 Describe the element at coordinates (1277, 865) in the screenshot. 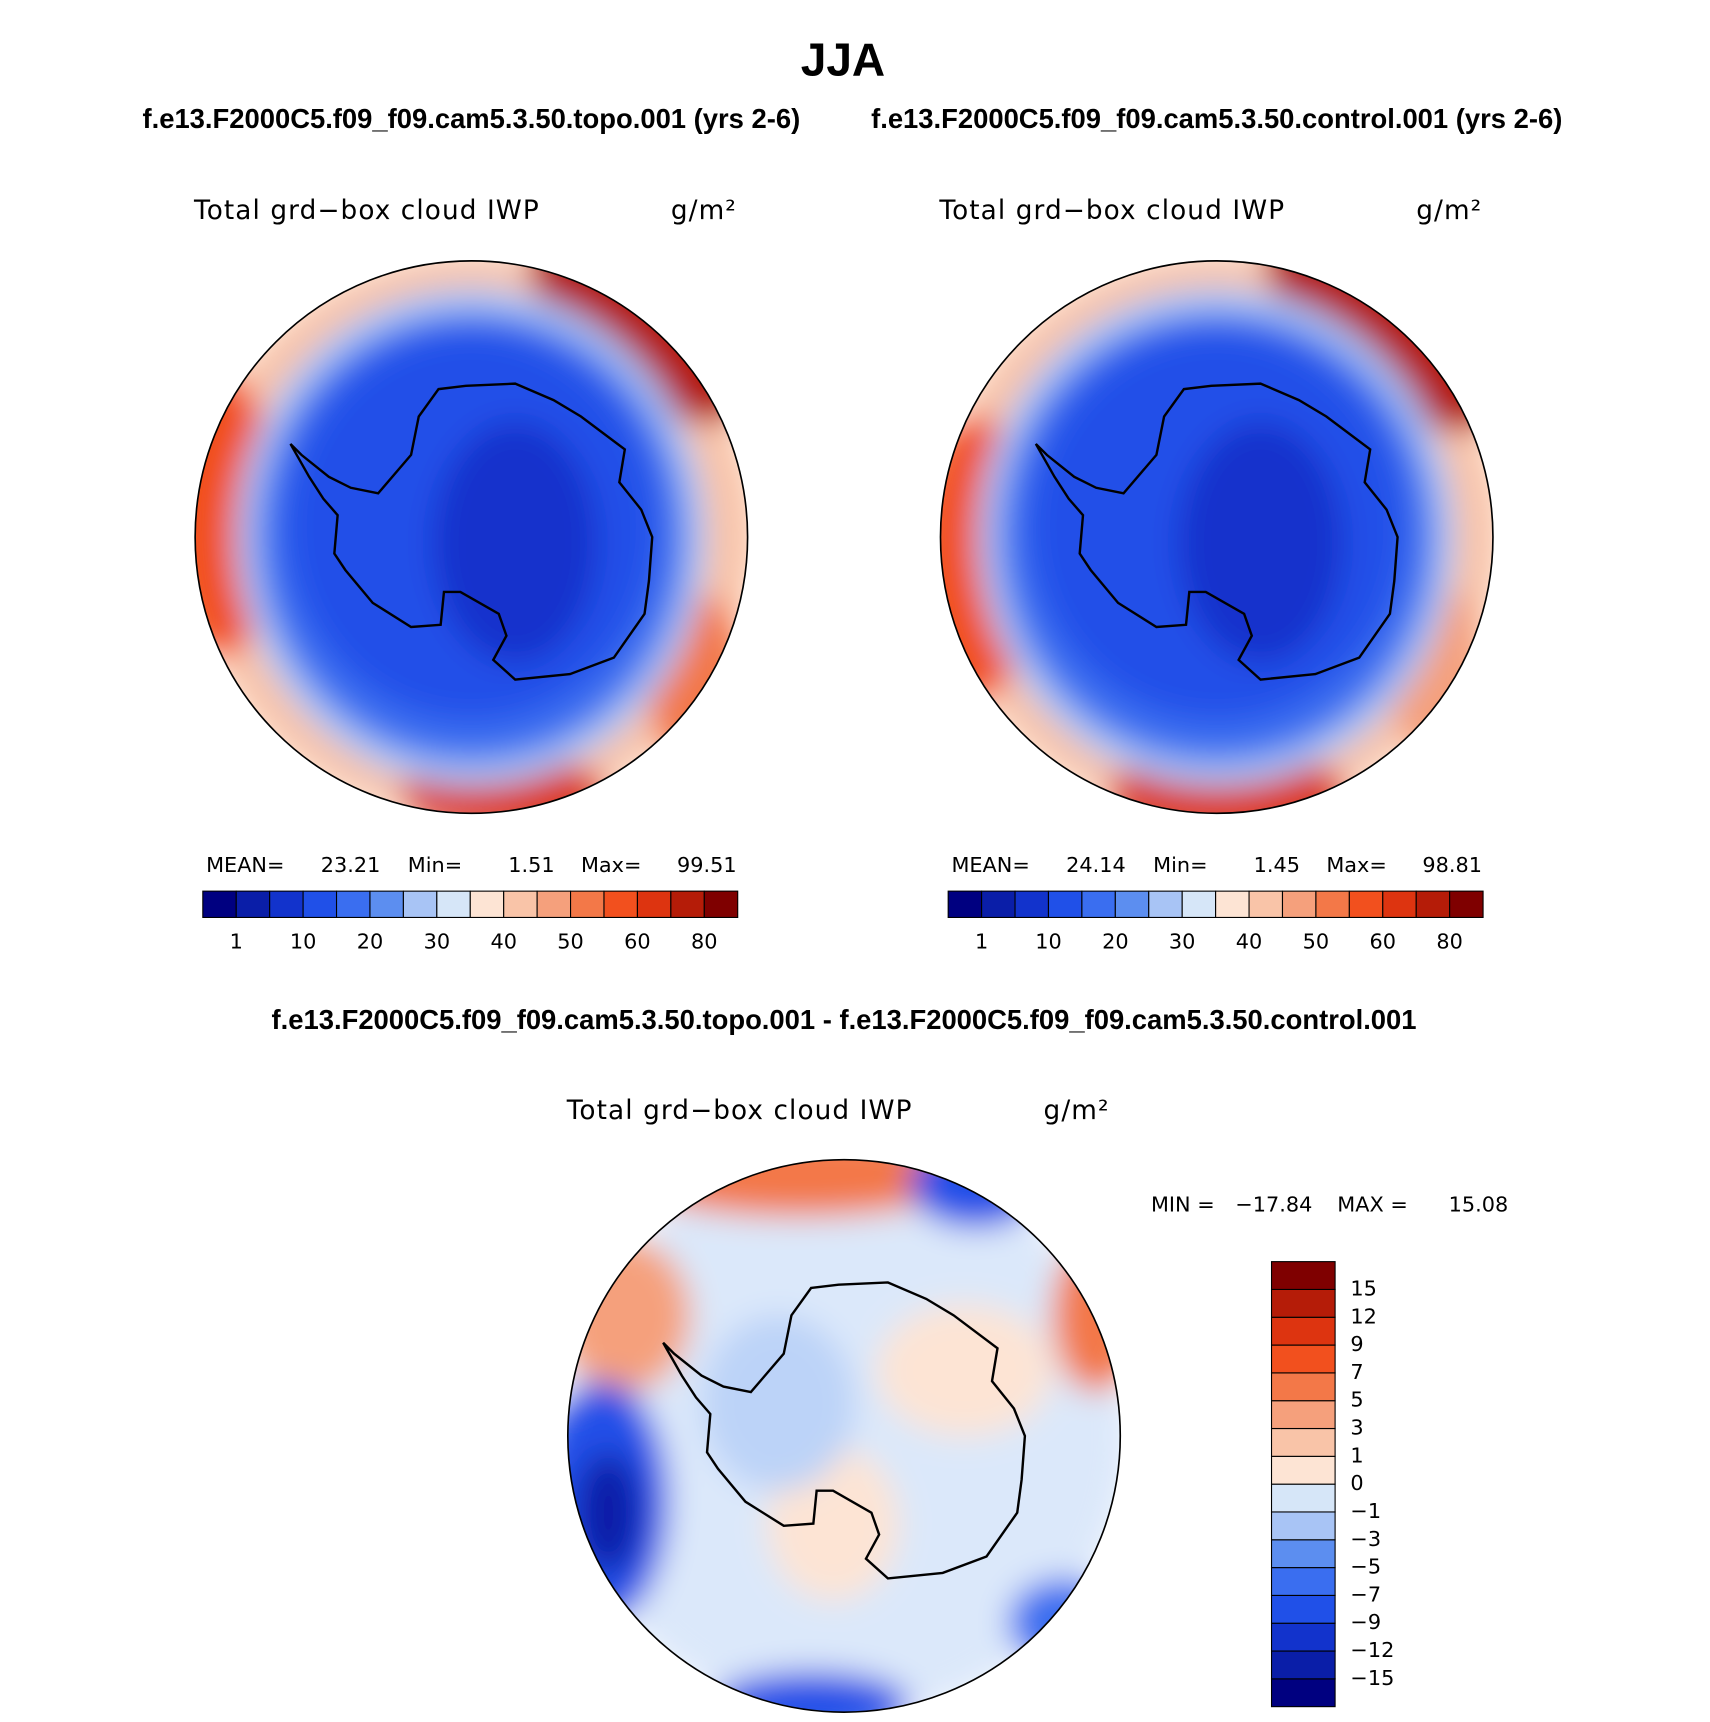

I see `stat-value: 1.45` at that location.